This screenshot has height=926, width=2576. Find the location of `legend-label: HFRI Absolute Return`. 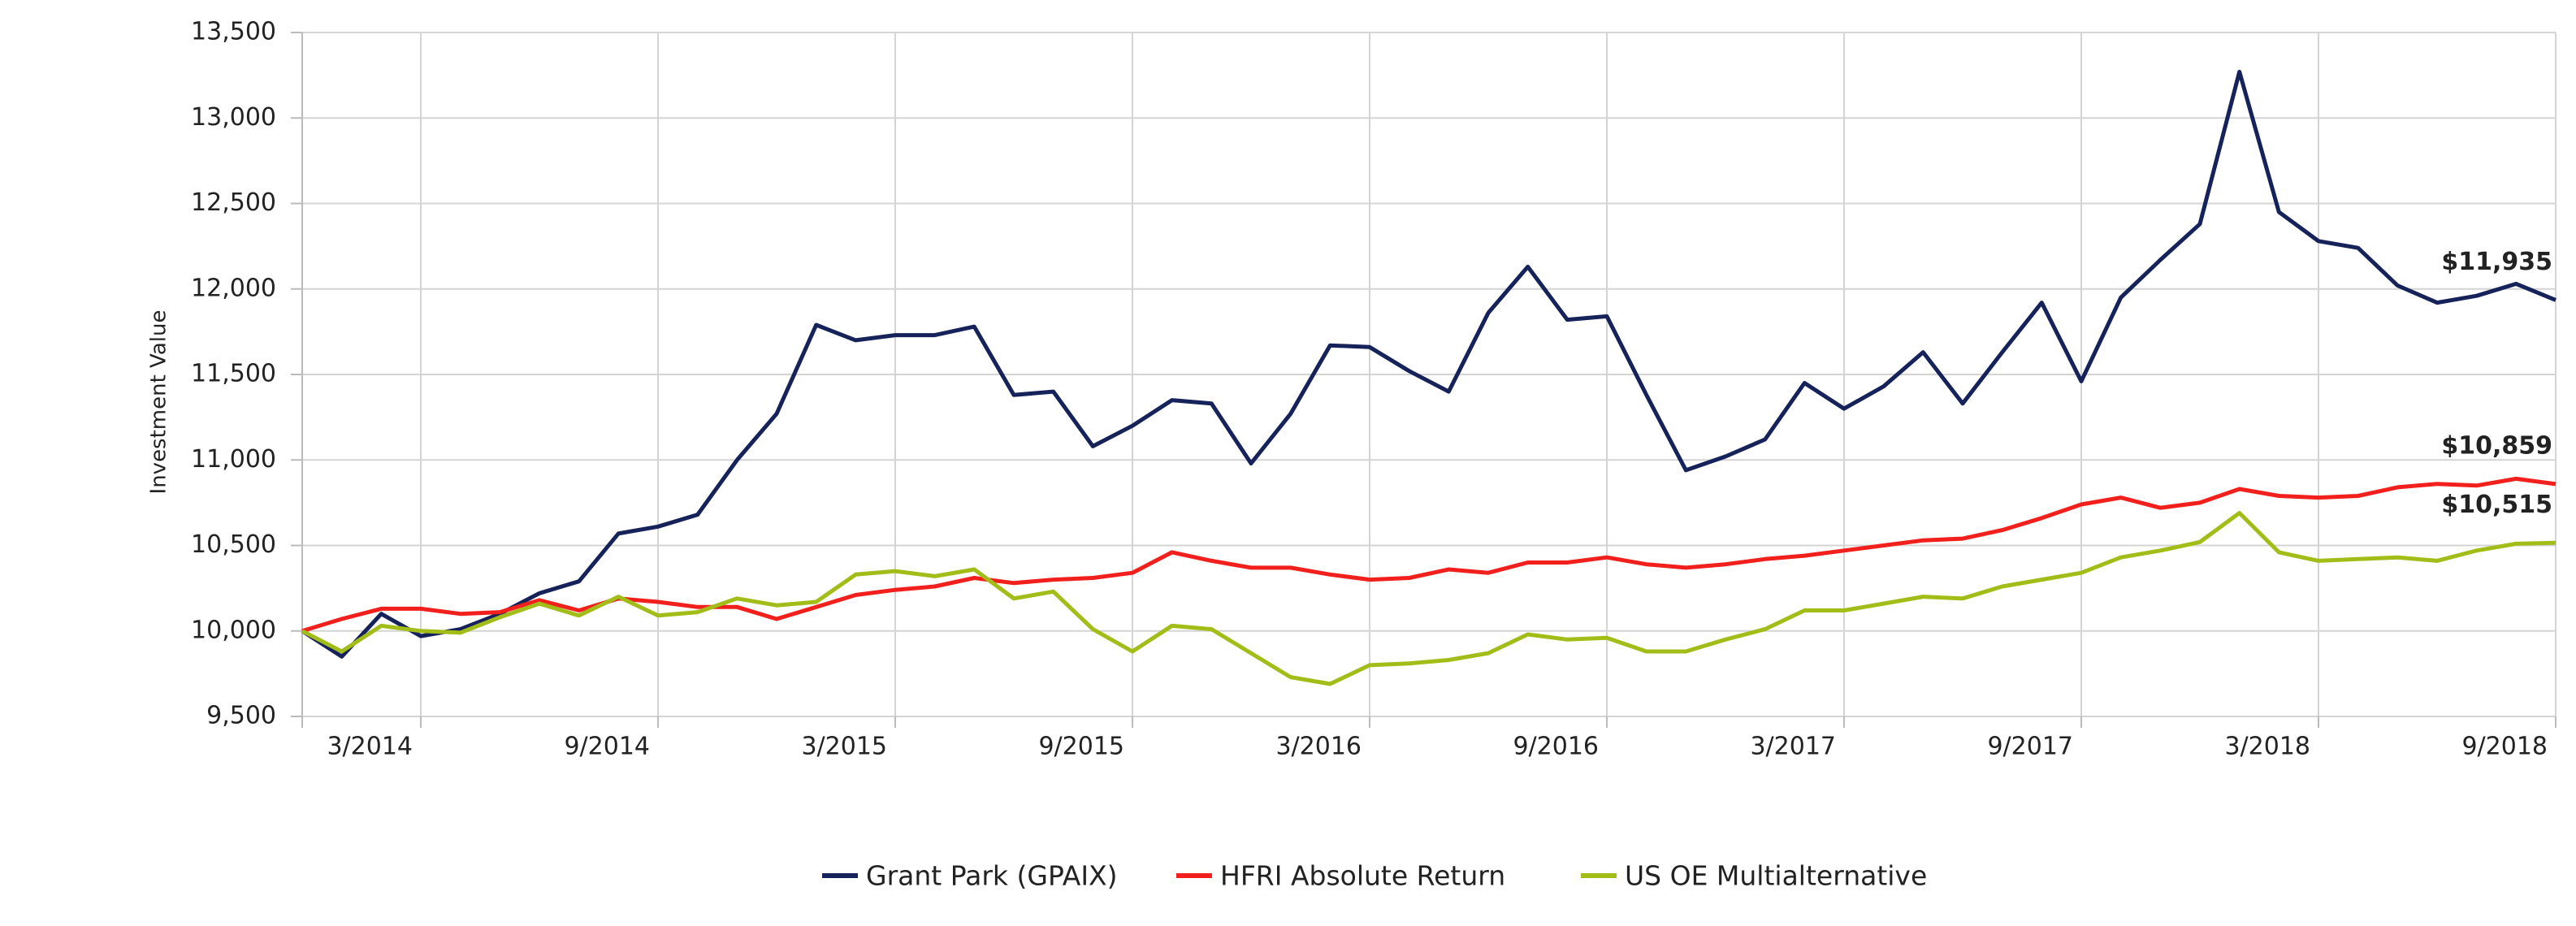

legend-label: HFRI Absolute Return is located at coordinates (1362, 876).